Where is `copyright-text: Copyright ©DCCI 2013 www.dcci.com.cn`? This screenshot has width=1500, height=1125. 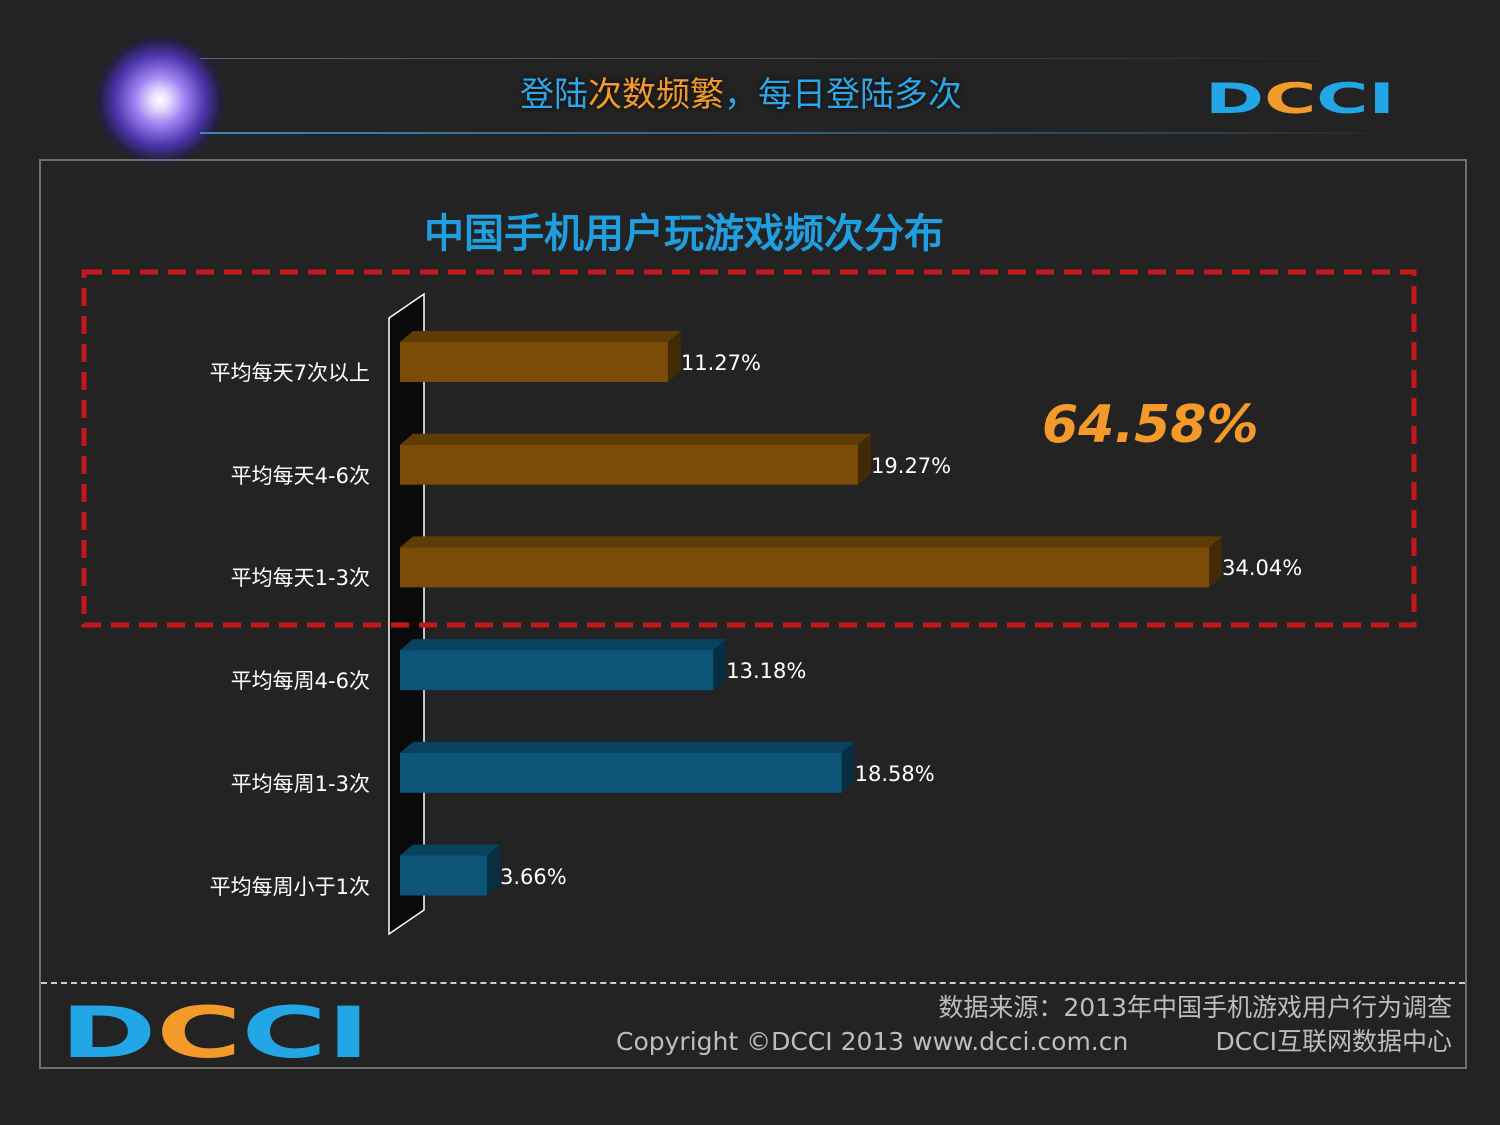
copyright-text: Copyright ©DCCI 2013 www.dcci.com.cn is located at coordinates (872, 1041).